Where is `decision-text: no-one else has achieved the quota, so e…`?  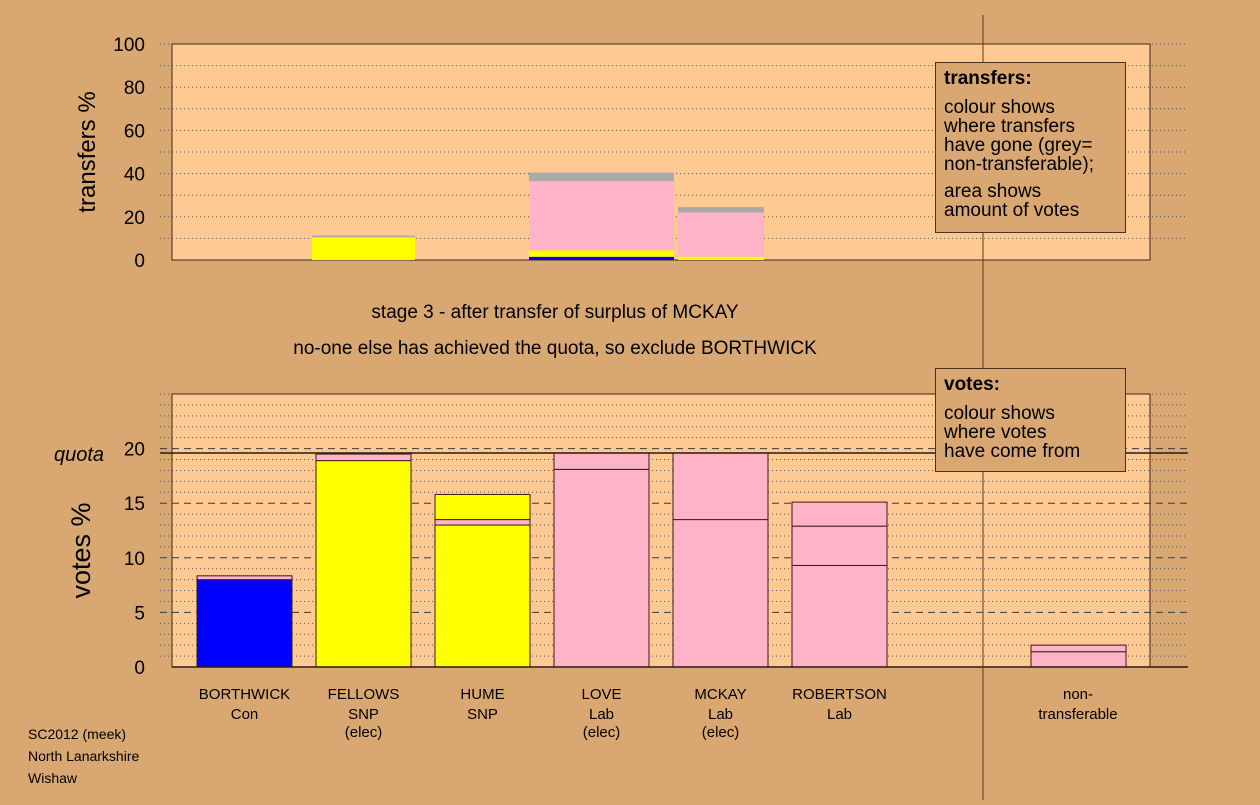
decision-text: no-one else has achieved the quota, so e… is located at coordinates (555, 348).